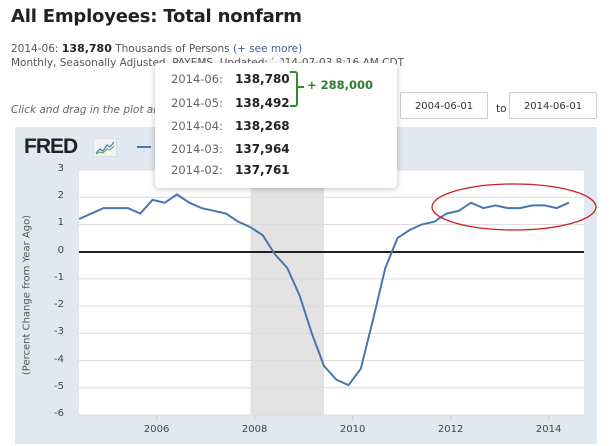 This screenshot has width=610, height=446. I want to click on fred-logo: FRED, so click(51, 146).